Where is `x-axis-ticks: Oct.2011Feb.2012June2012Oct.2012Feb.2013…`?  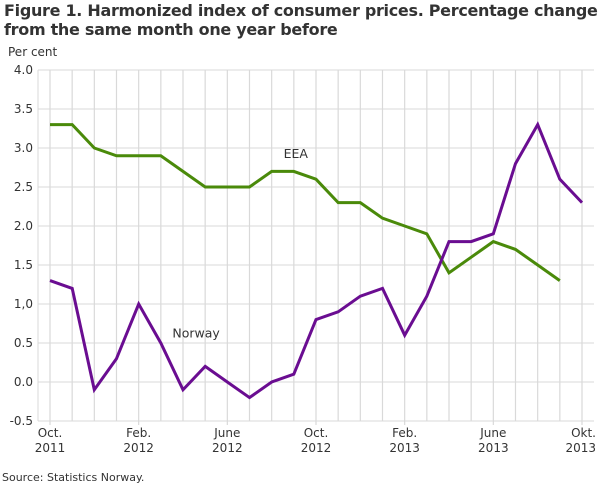
x-axis-ticks: Oct.2011Feb.2012June2012Oct.2012Feb.2013… is located at coordinates (315, 440).